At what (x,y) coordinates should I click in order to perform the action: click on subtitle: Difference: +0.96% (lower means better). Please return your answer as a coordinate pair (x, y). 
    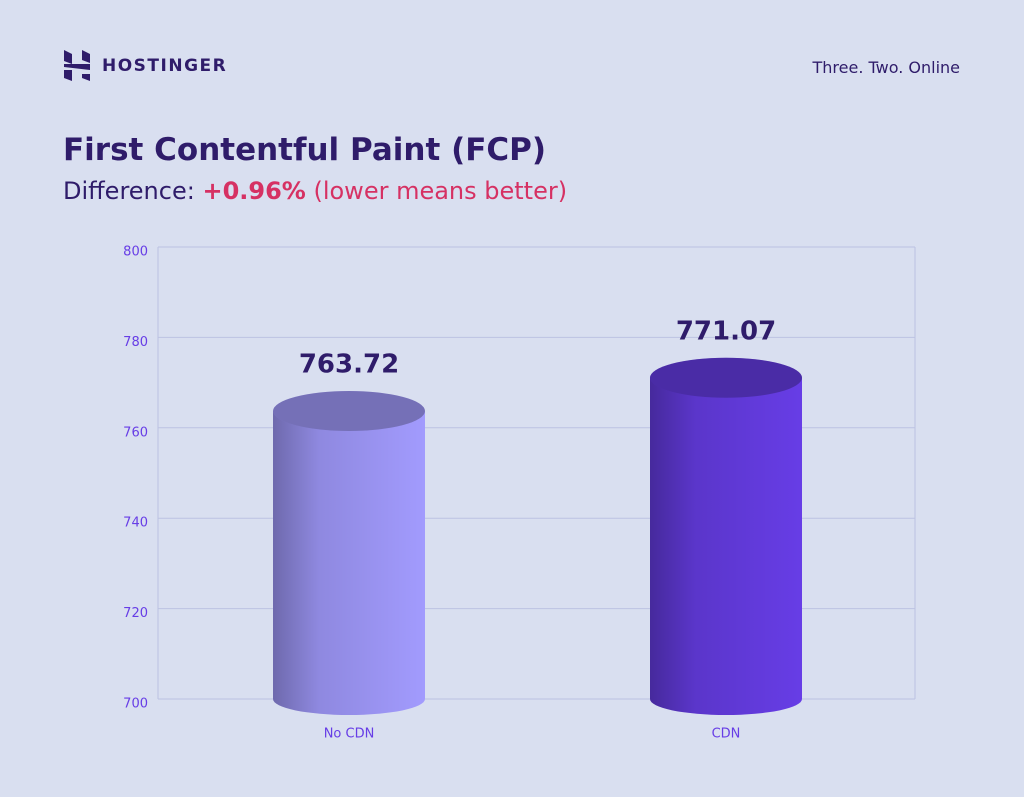
    Looking at the image, I should click on (315, 191).